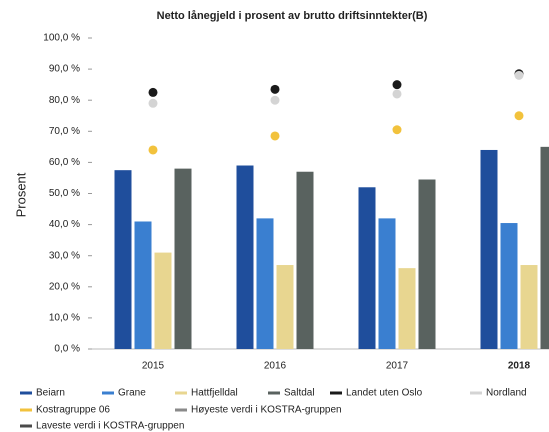  I want to click on legend-label: Nordland, so click(506, 393).